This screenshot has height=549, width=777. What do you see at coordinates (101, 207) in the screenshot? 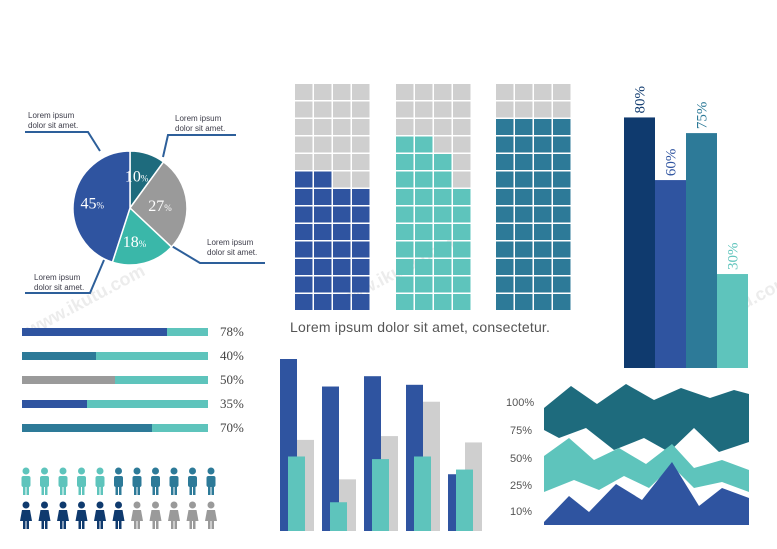
I see `pie-slice` at bounding box center [101, 207].